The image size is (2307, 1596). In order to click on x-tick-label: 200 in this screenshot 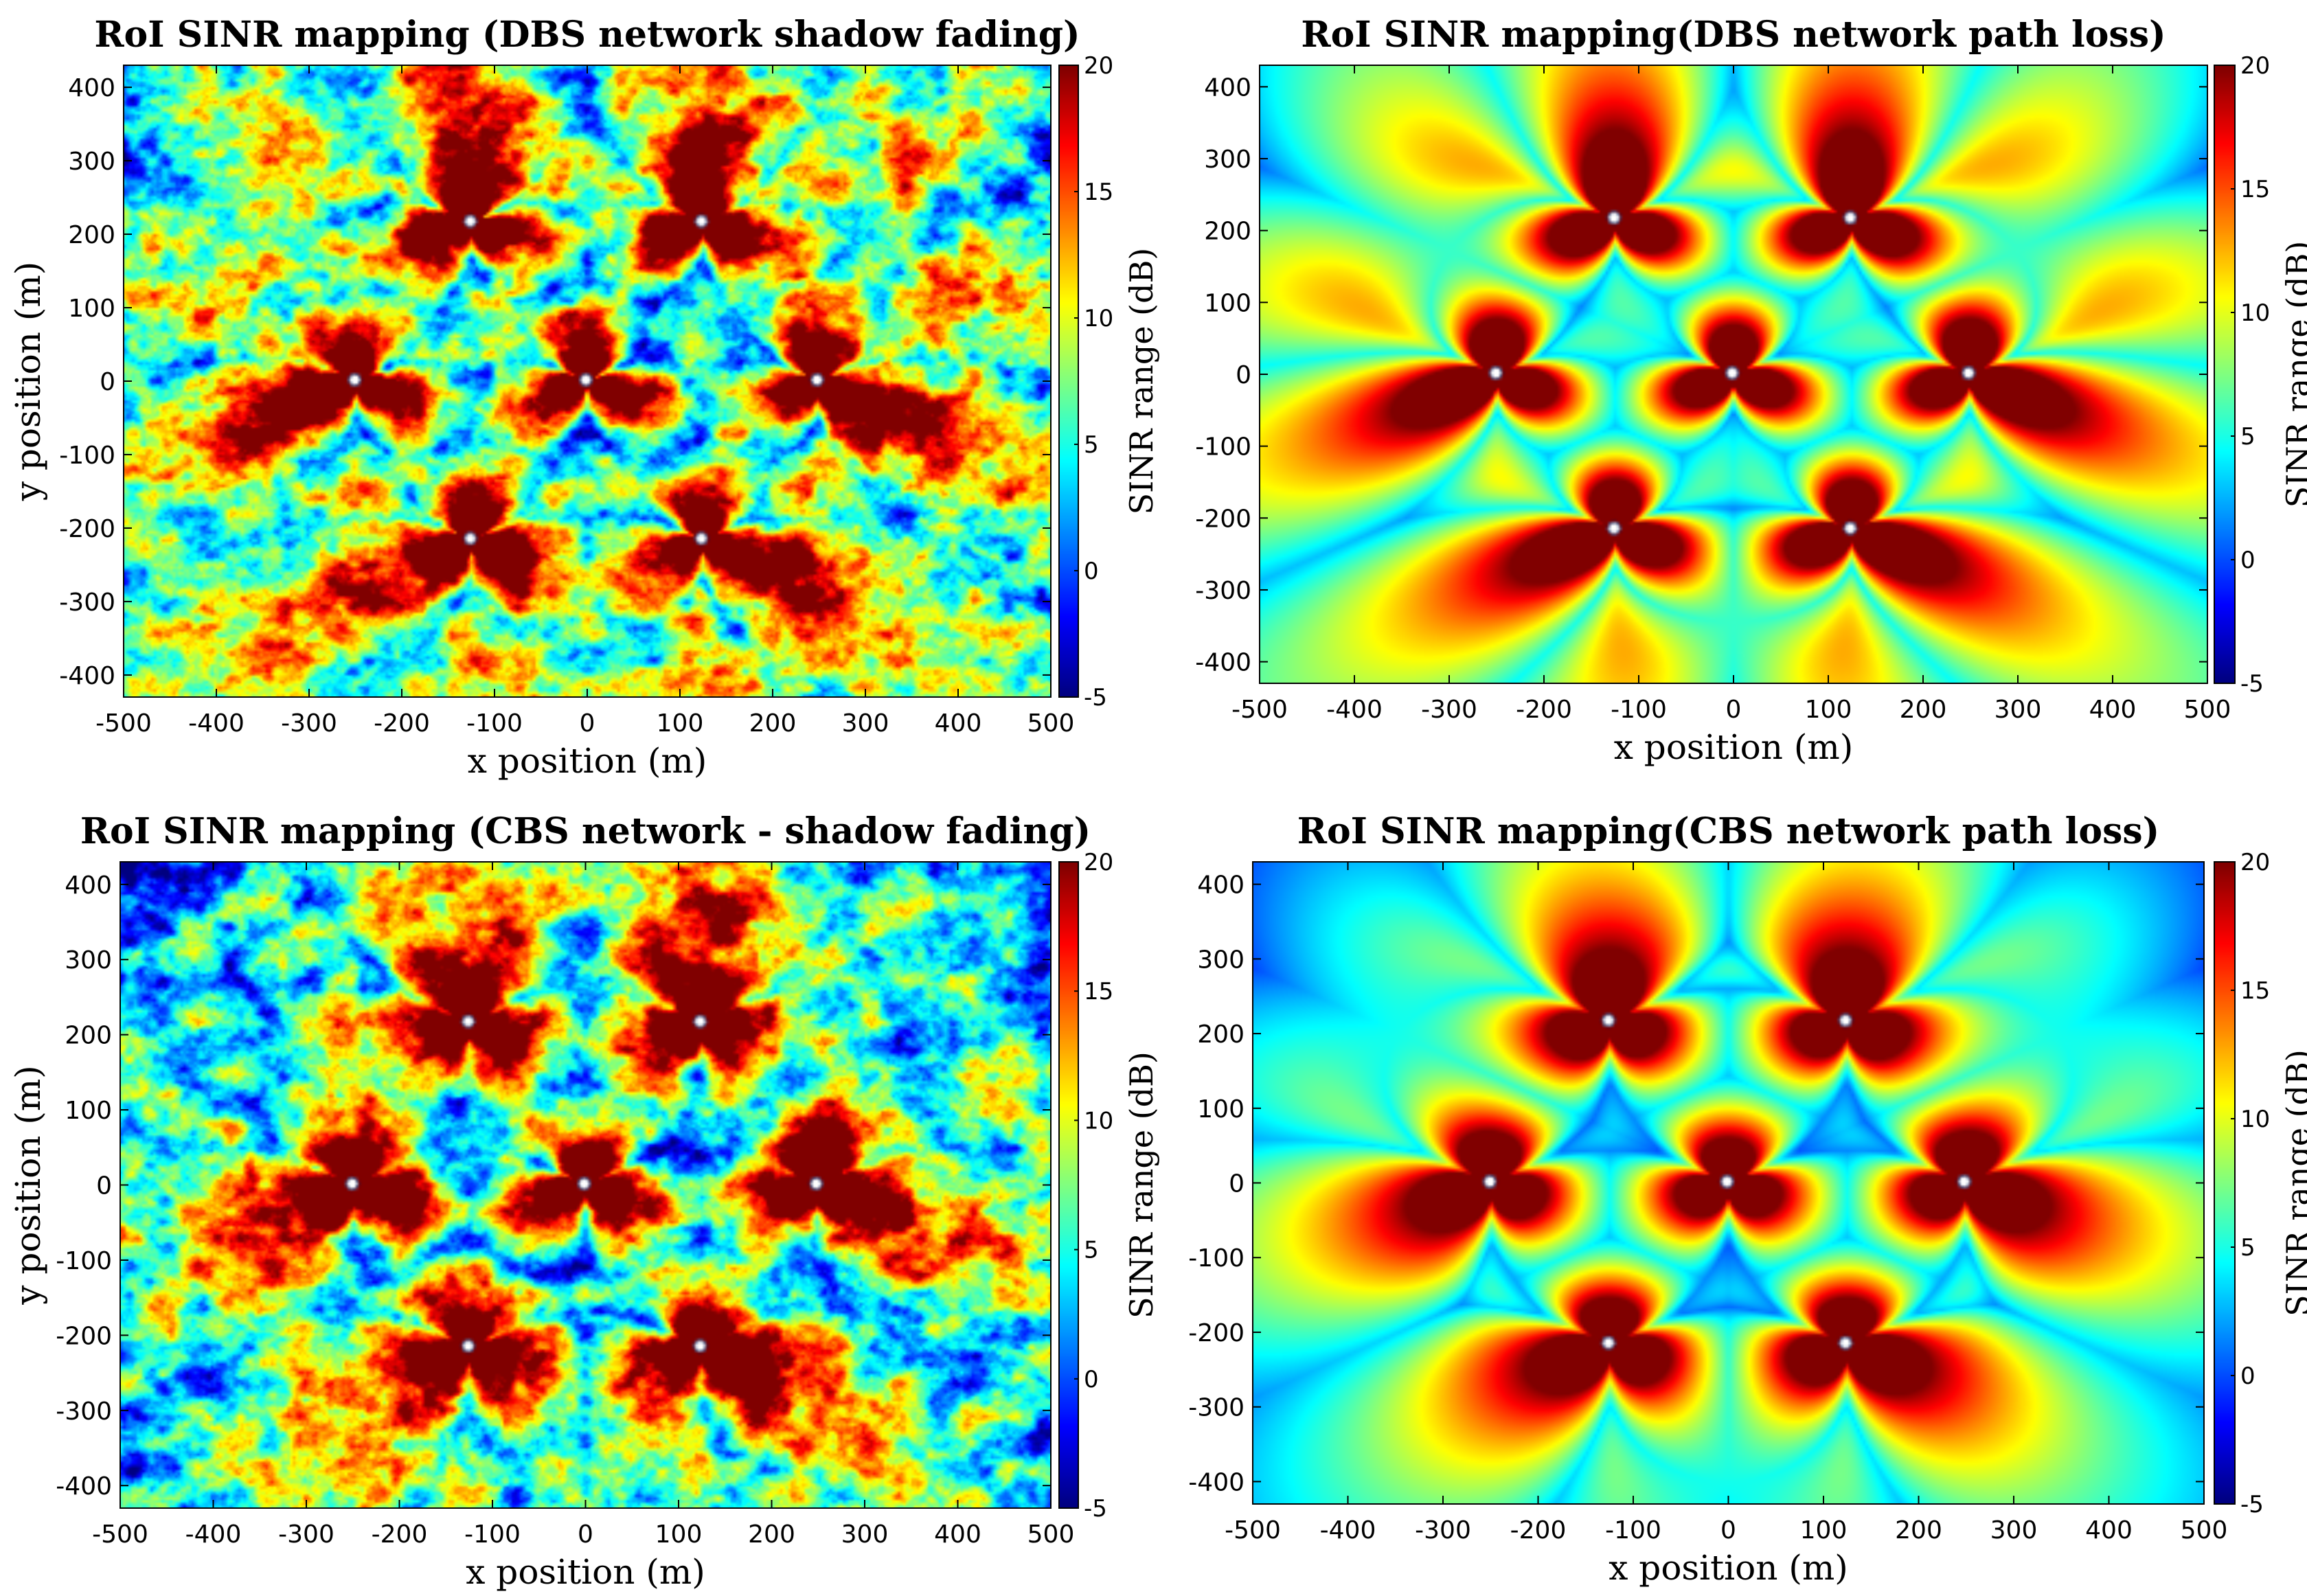, I will do `click(1919, 1530)`.